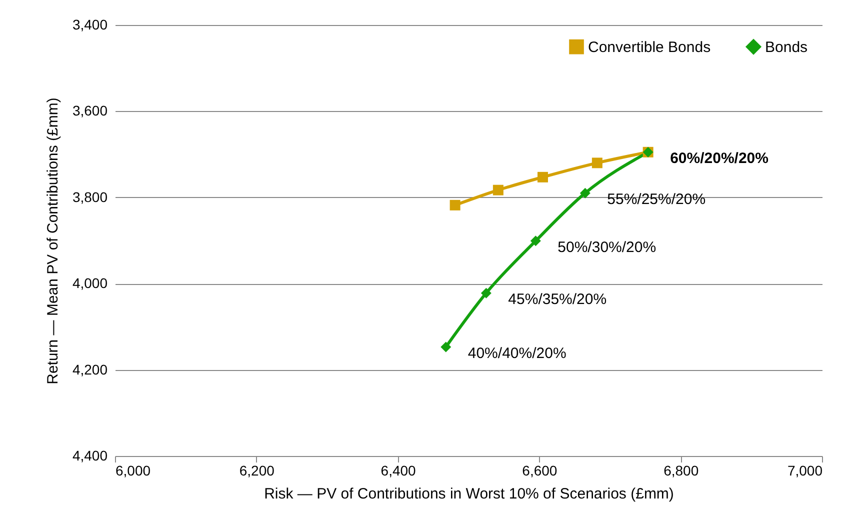  Describe the element at coordinates (540, 470) in the screenshot. I see `x-tick-label: 6,600` at that location.